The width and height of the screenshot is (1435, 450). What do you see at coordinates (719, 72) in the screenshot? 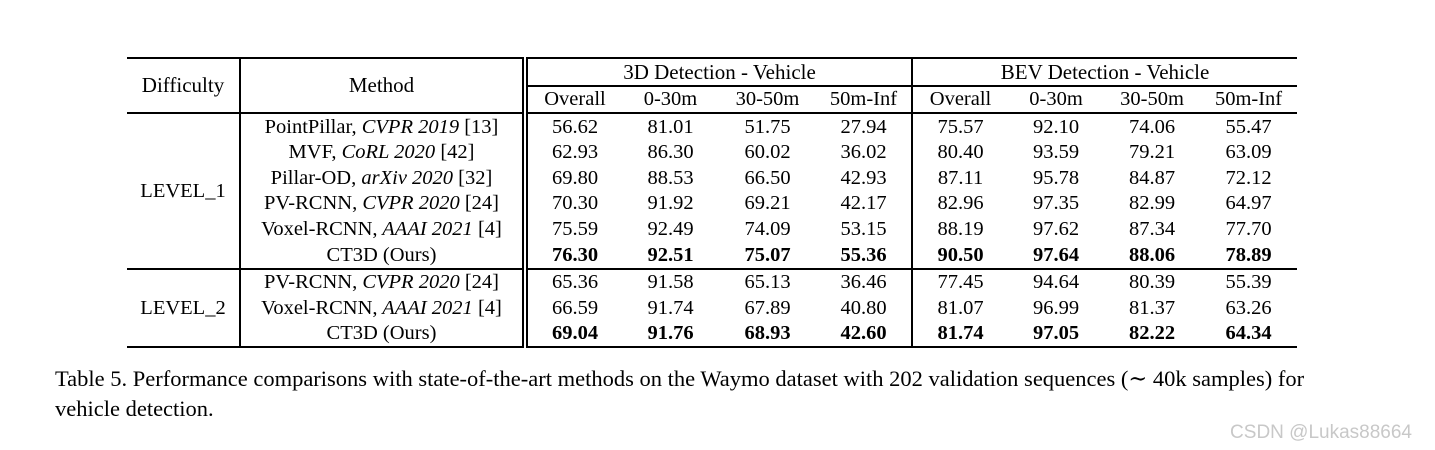
I see `group-header-3d: 3D Detection - Vehicle` at bounding box center [719, 72].